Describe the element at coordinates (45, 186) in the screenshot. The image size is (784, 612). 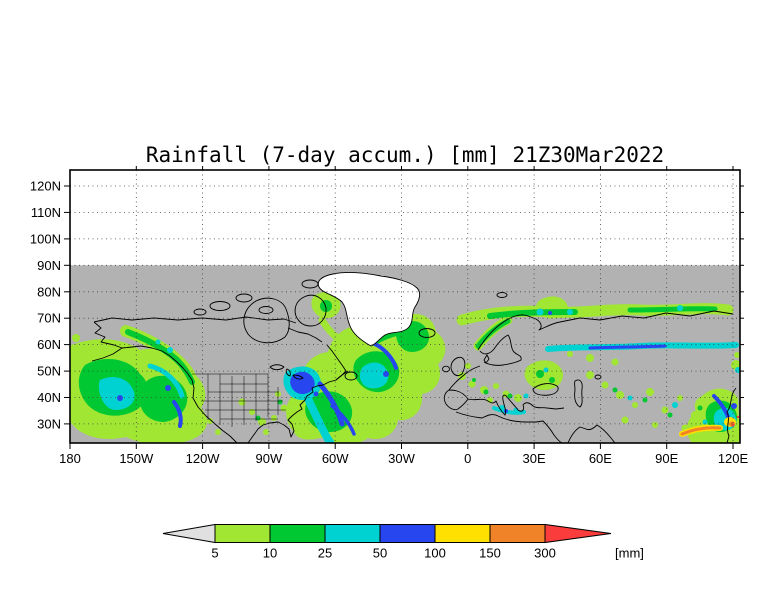
I see `y-tick-label: 120N` at that location.